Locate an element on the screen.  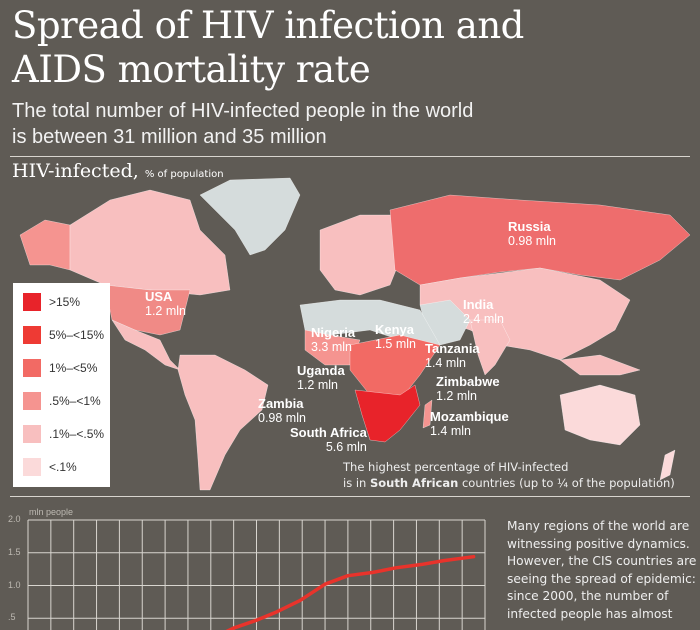
central-africa is located at coordinates (395, 367).